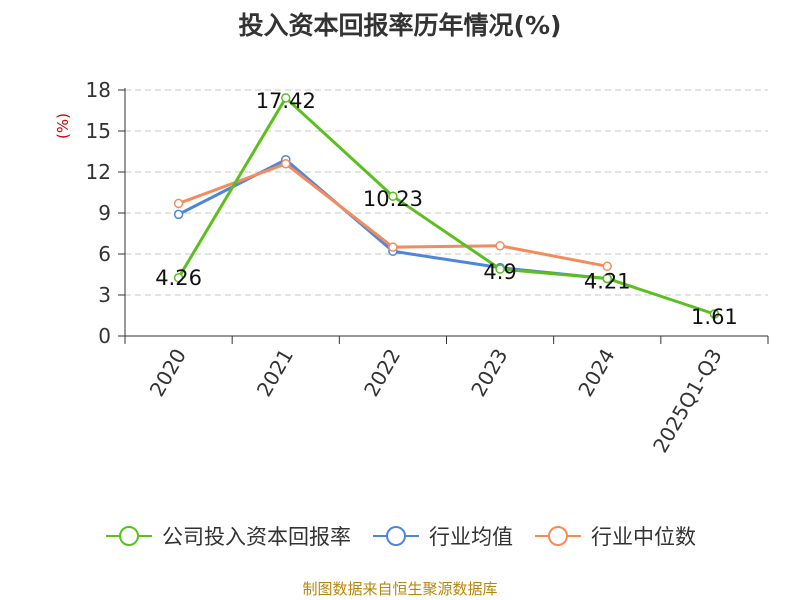 This screenshot has width=800, height=600. I want to click on legend-marker-industry-mean, so click(396, 536).